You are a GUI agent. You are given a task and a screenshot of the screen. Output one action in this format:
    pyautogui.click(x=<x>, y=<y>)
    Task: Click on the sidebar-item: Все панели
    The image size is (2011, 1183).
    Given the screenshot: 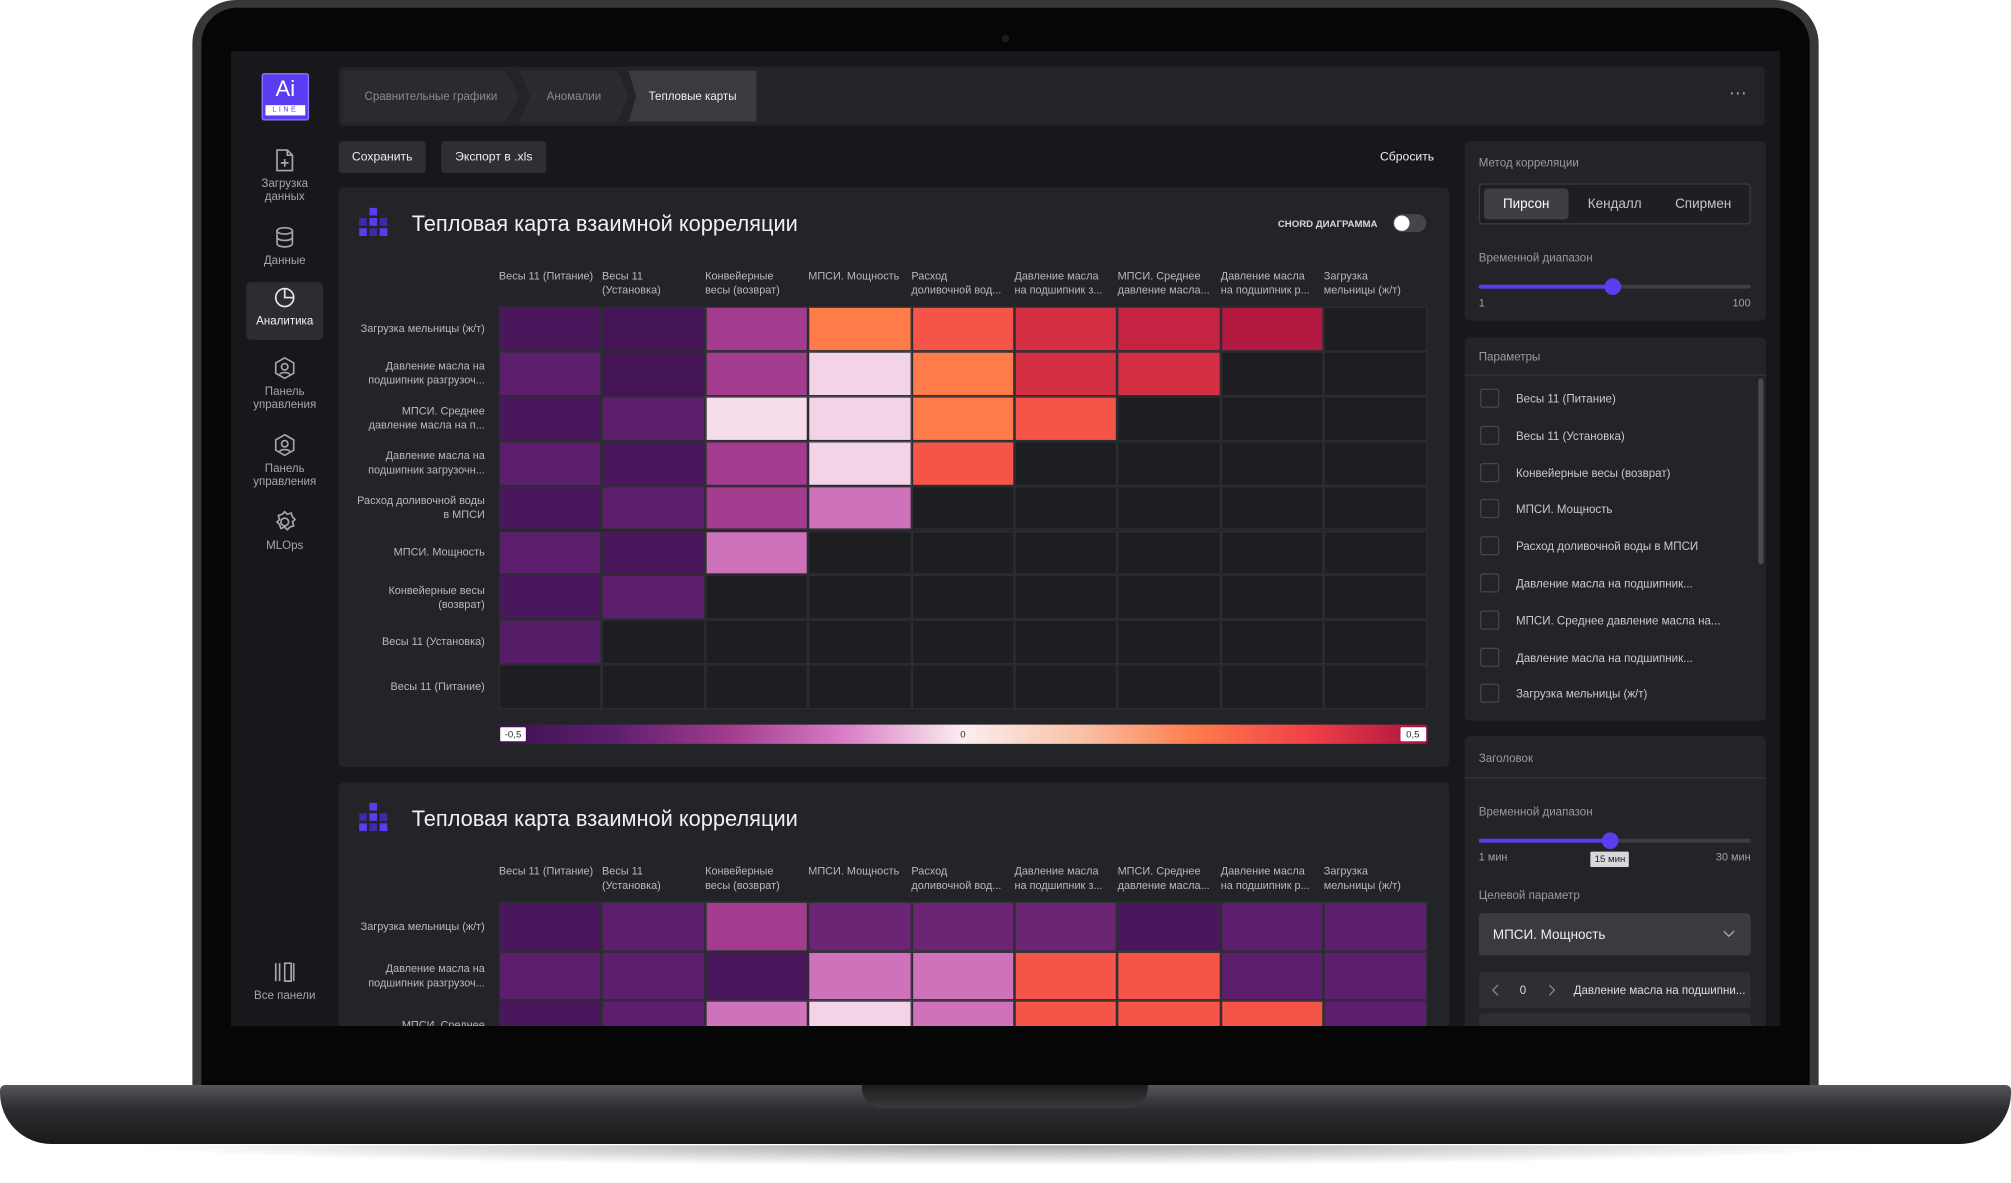 What is the action you would take?
    pyautogui.click(x=285, y=995)
    